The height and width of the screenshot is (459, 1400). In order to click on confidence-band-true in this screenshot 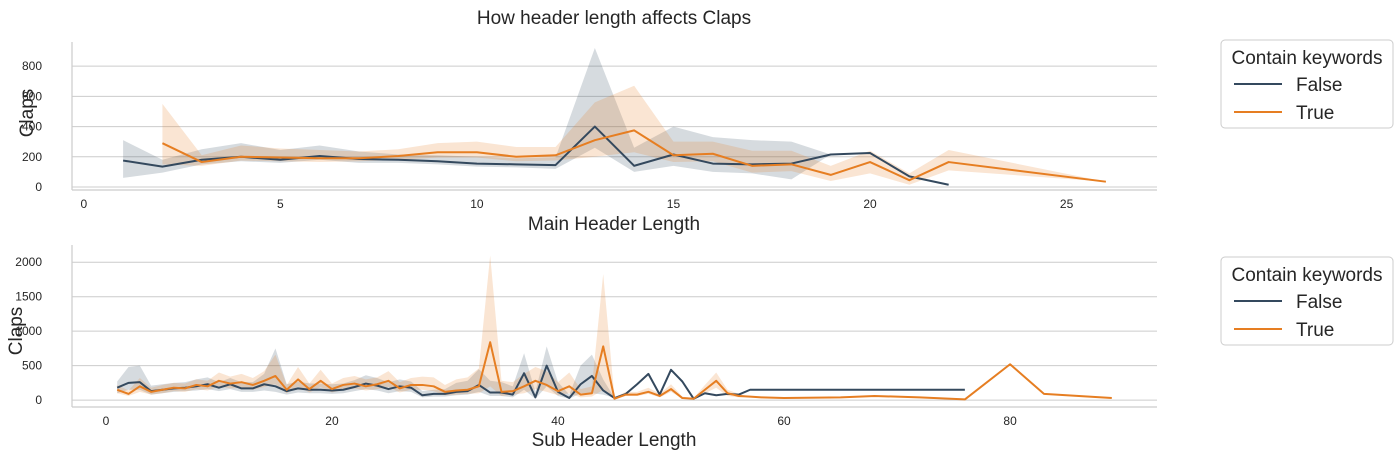, I will do `click(634, 135)`.